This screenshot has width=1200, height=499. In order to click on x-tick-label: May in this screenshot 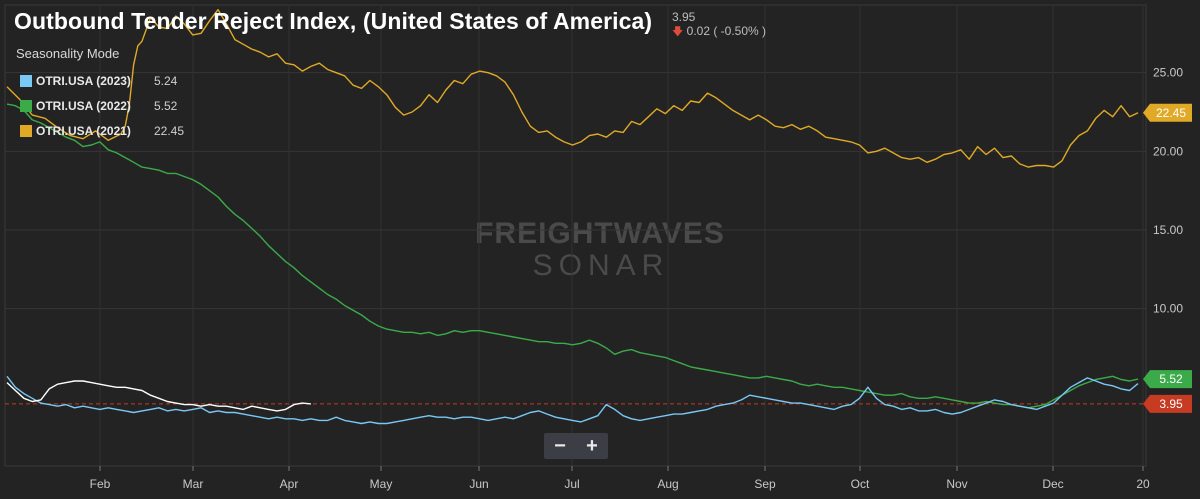, I will do `click(381, 484)`.